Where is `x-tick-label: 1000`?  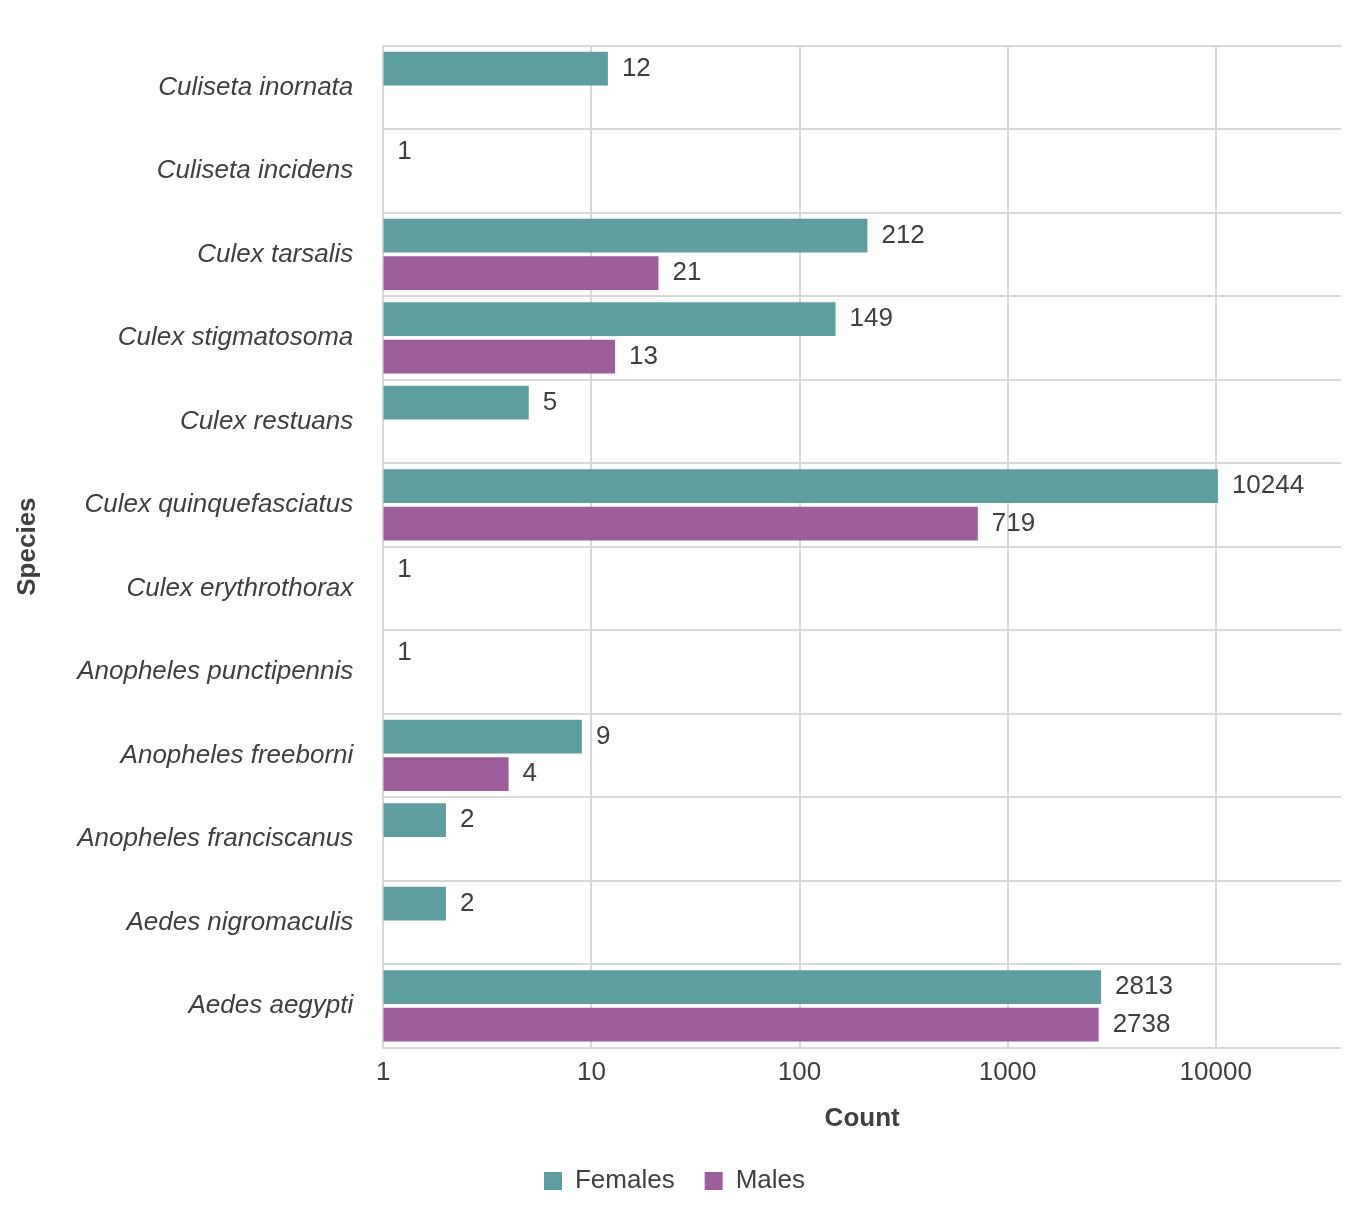
x-tick-label: 1000 is located at coordinates (1007, 1071).